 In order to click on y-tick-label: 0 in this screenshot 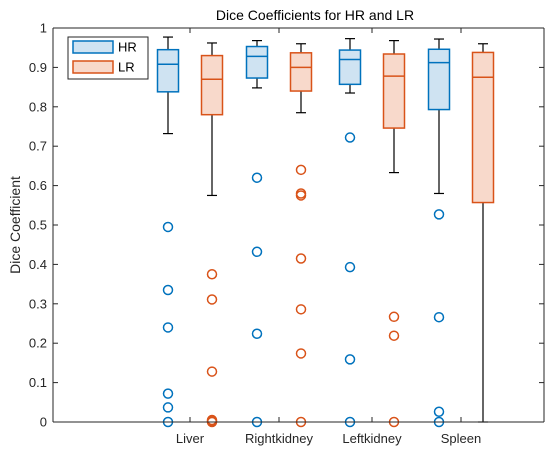, I will do `click(43, 422)`.